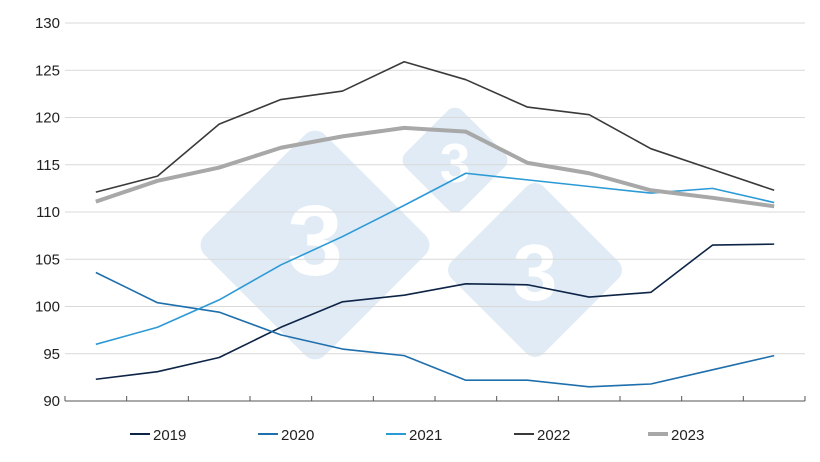 The image size is (820, 462). What do you see at coordinates (47, 259) in the screenshot?
I see `y-tick-label: 105` at bounding box center [47, 259].